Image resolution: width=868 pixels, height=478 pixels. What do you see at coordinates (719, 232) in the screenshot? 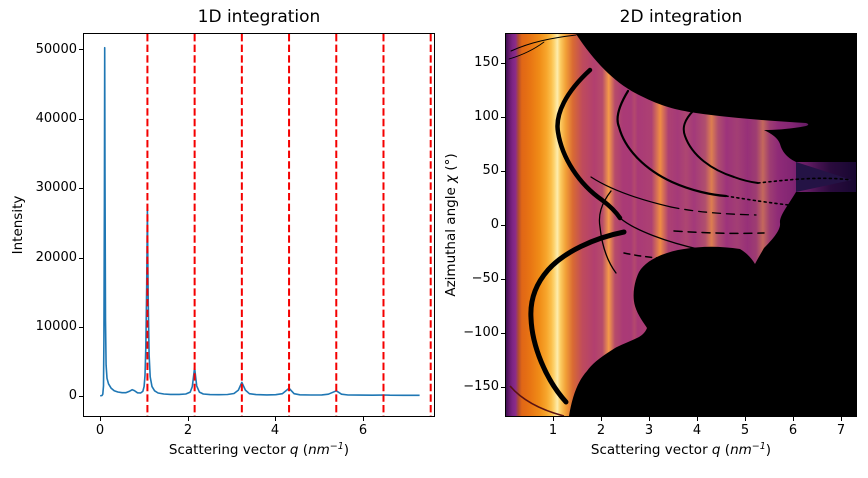
I see `gap-dash-trail-low` at bounding box center [719, 232].